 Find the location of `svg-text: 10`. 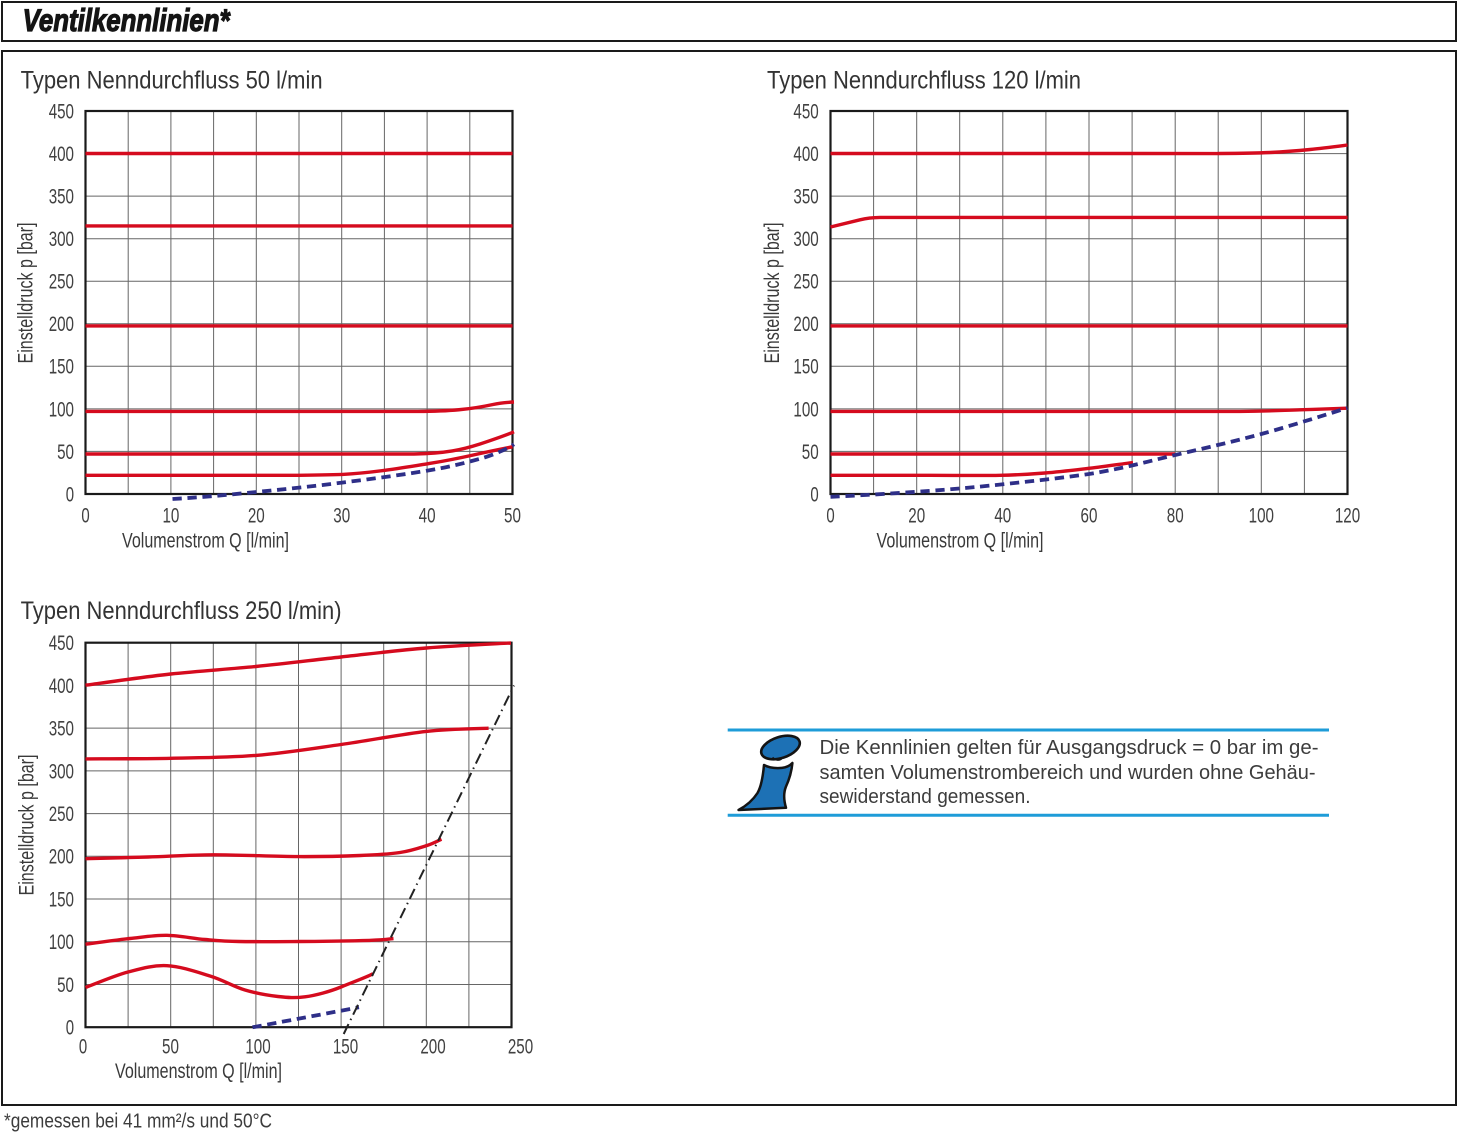

svg-text: 10 is located at coordinates (170, 516).